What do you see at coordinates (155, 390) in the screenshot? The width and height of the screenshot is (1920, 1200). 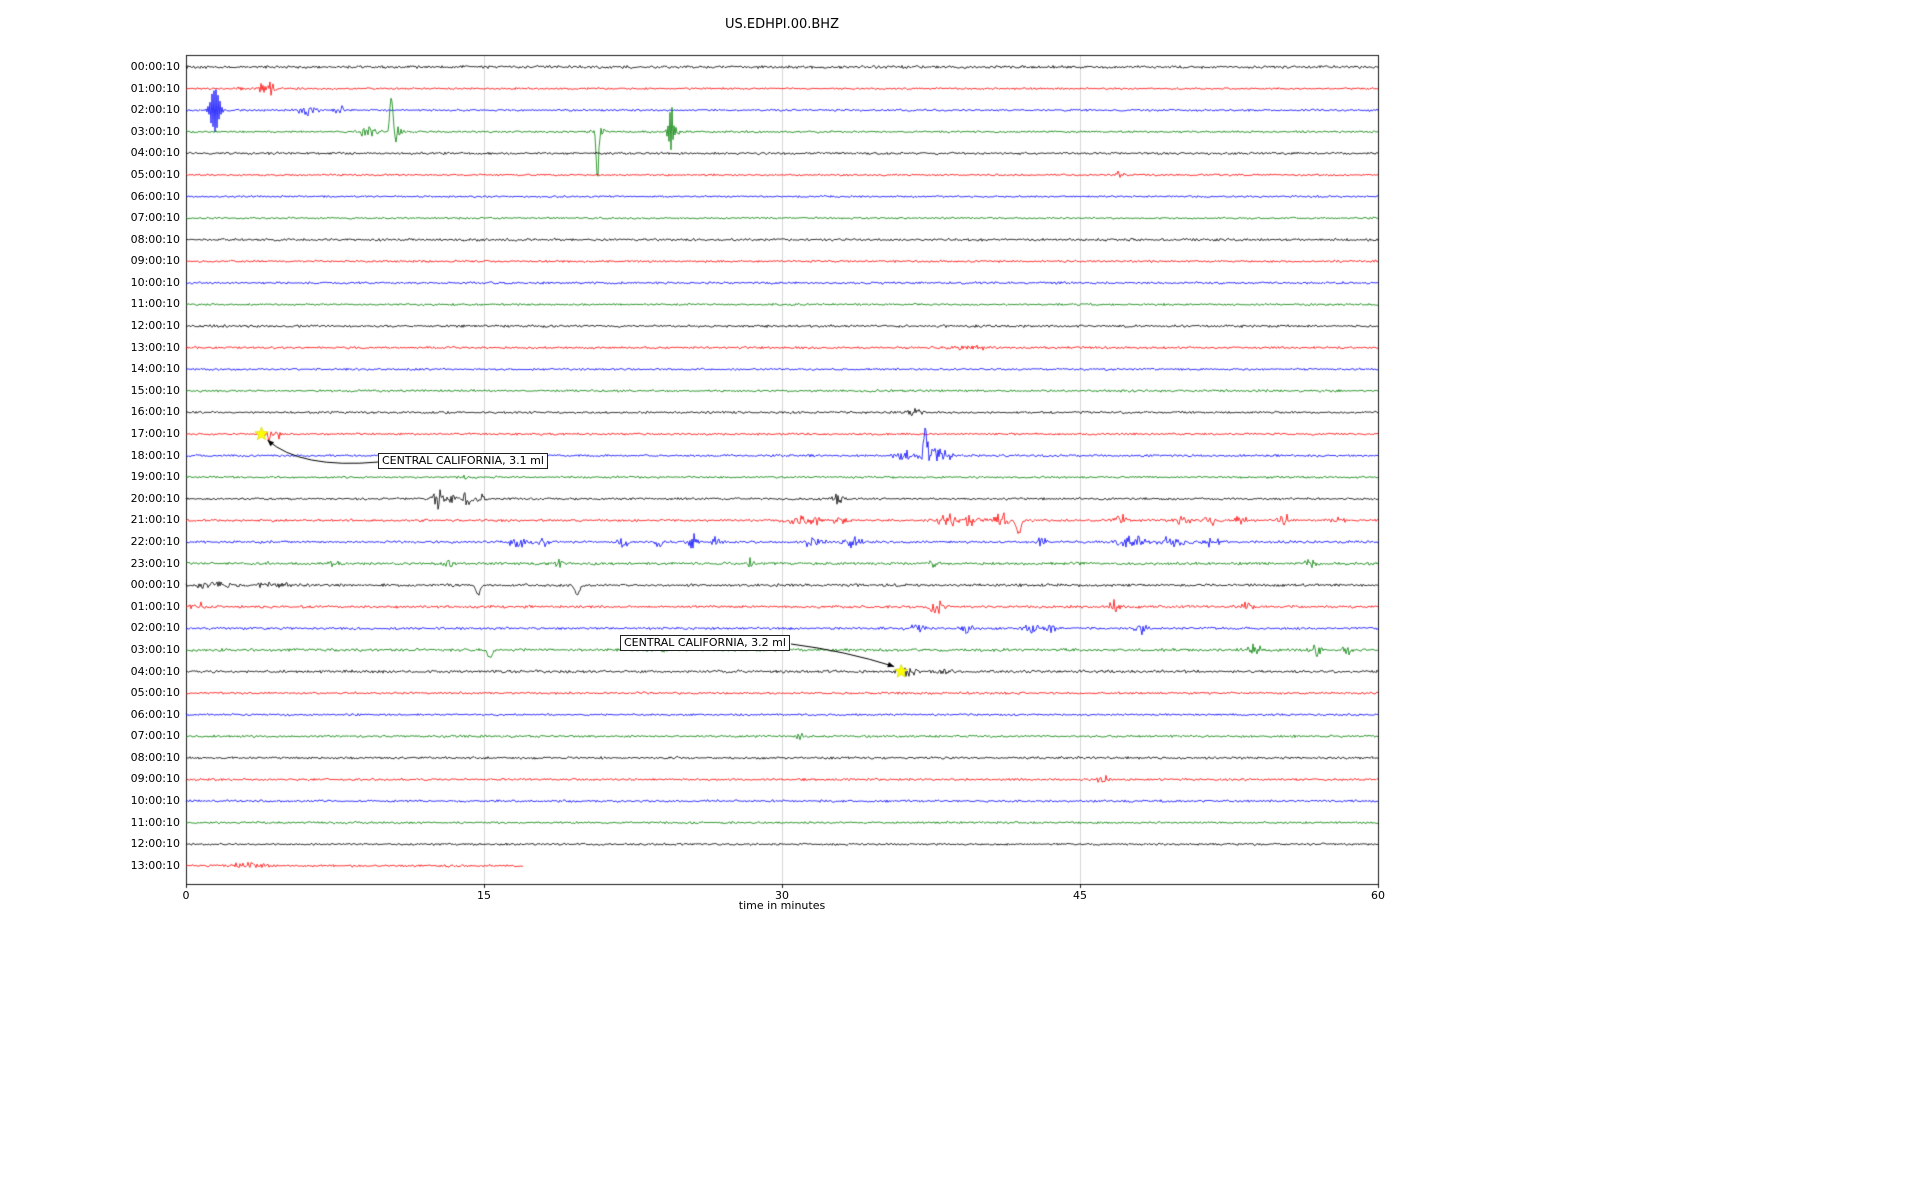 I see `y-axis-row-label: 15:00:10` at bounding box center [155, 390].